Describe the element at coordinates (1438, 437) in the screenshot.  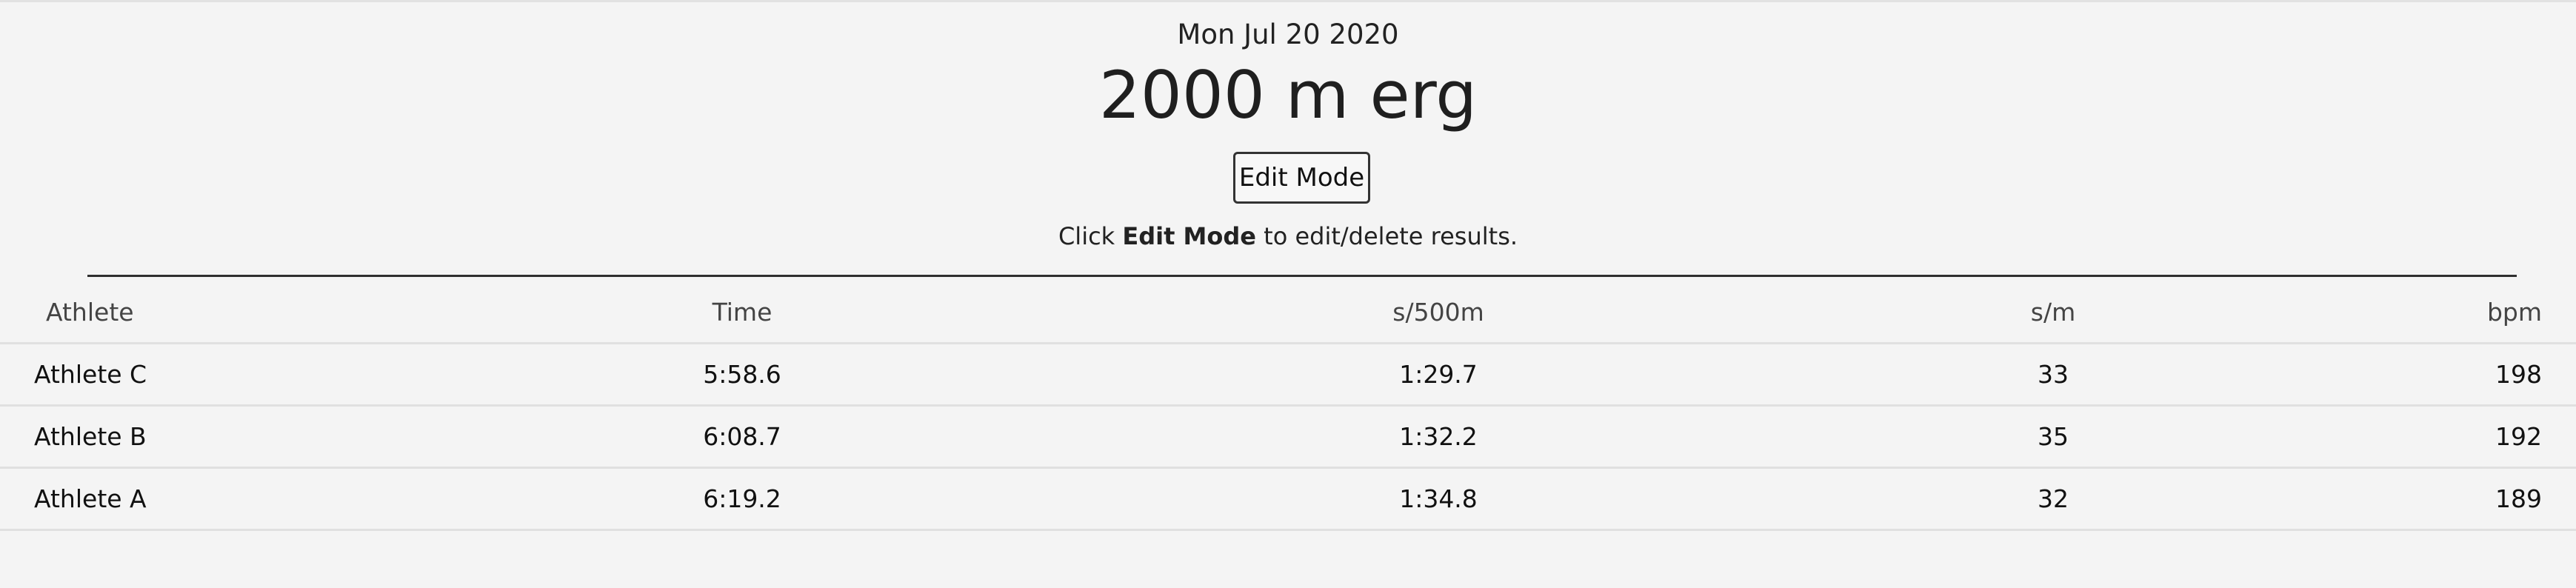
I see `cell-split: 1:32.2` at that location.